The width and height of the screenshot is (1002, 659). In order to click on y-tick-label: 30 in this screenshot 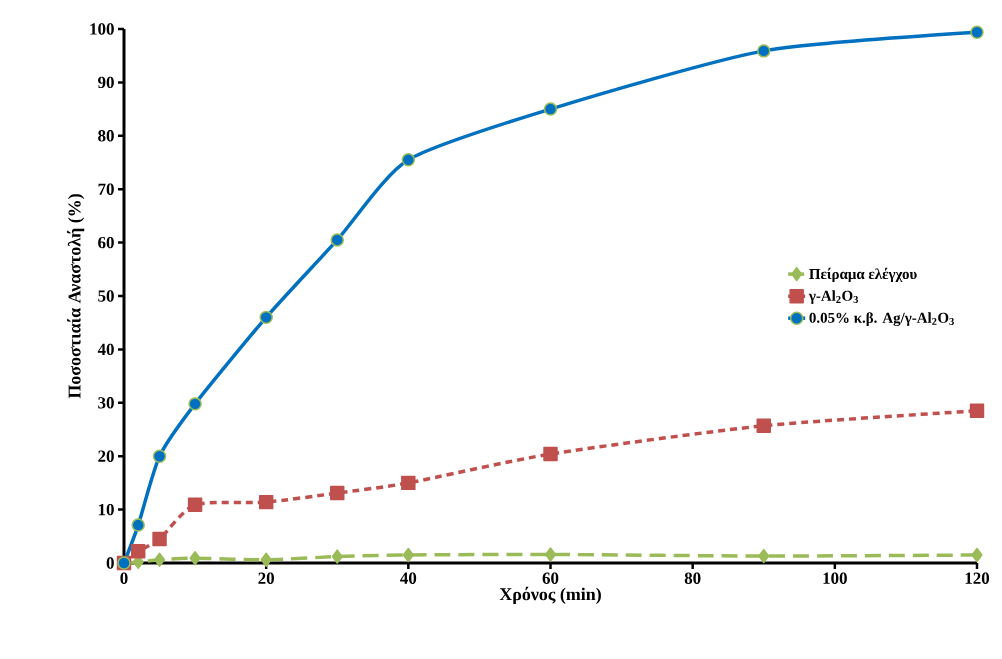, I will do `click(106, 403)`.